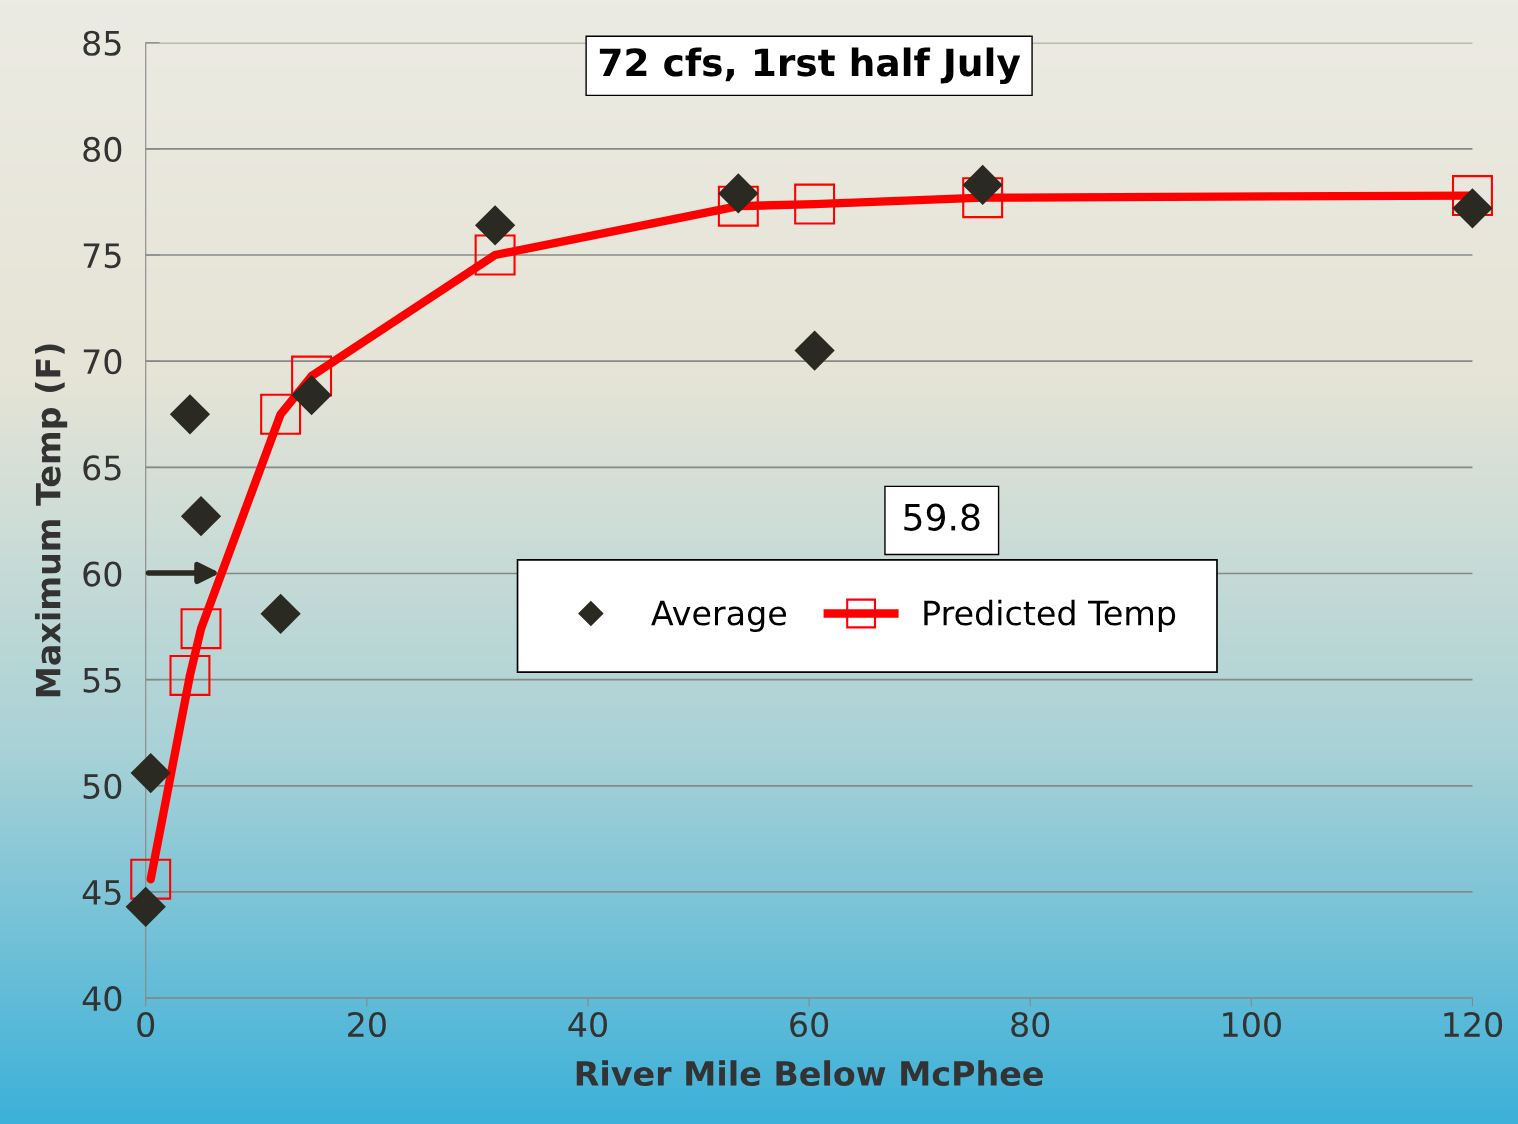 The image size is (1518, 1124). I want to click on y-tick-label: 80, so click(102, 149).